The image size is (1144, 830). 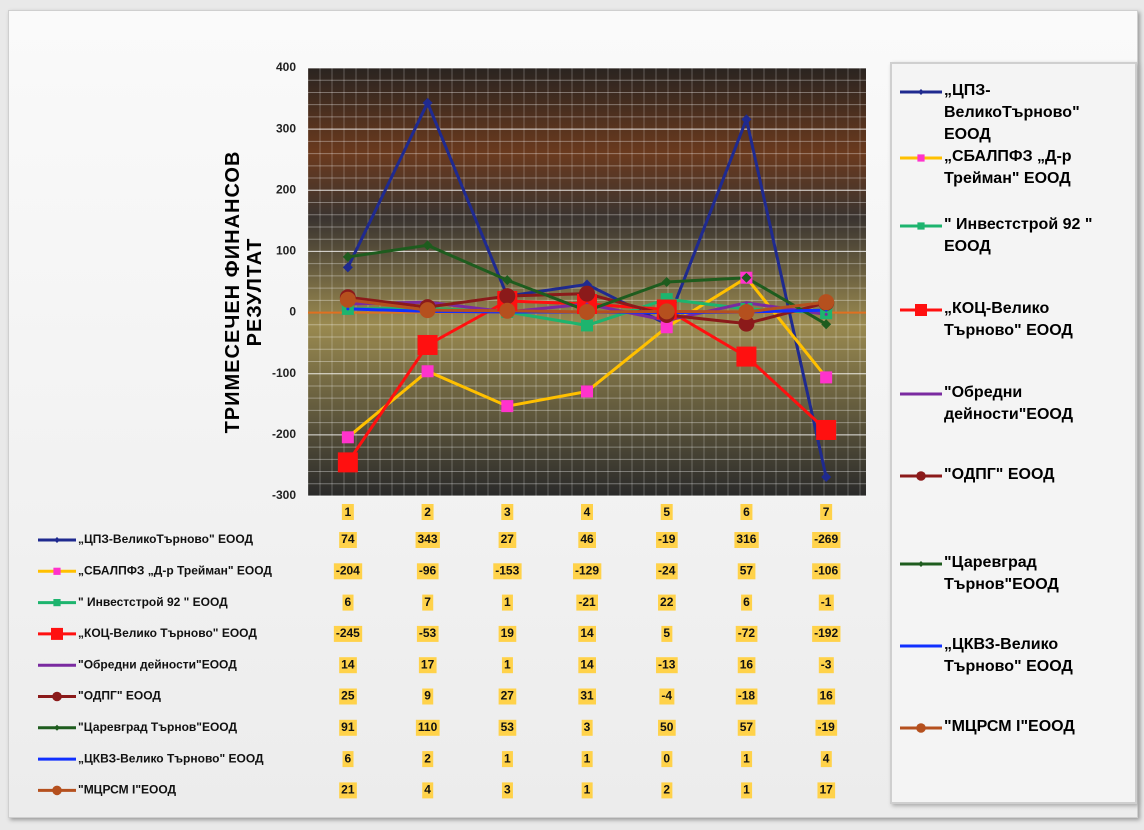 What do you see at coordinates (286, 189) in the screenshot?
I see `y-tick-label: 200` at bounding box center [286, 189].